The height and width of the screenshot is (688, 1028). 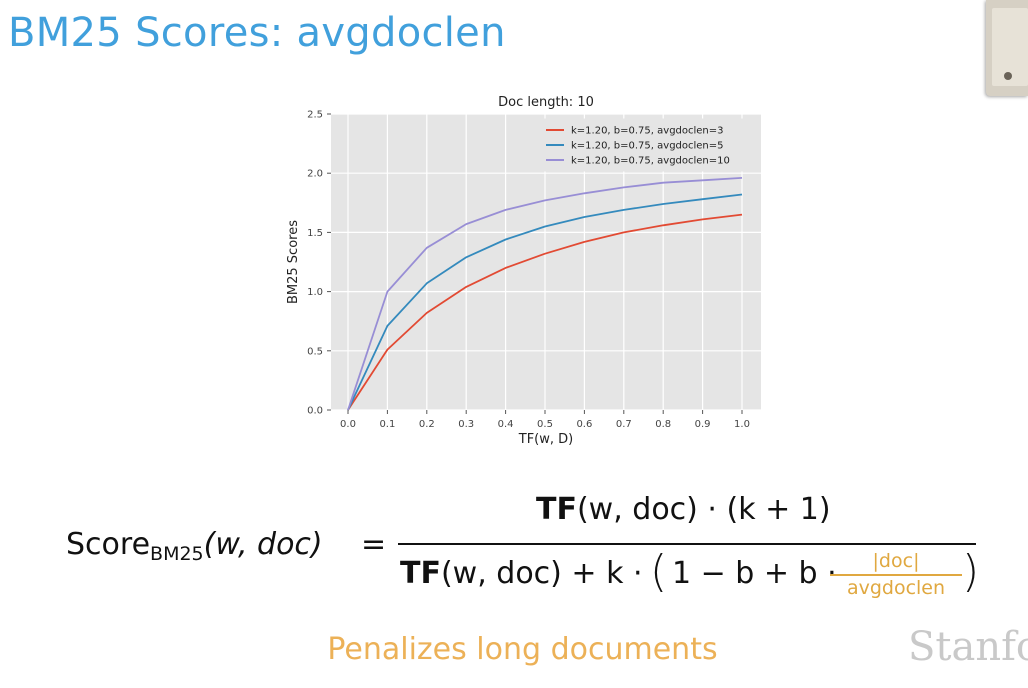 What do you see at coordinates (506, 424) in the screenshot?
I see `x-tick-label: 0.4` at bounding box center [506, 424].